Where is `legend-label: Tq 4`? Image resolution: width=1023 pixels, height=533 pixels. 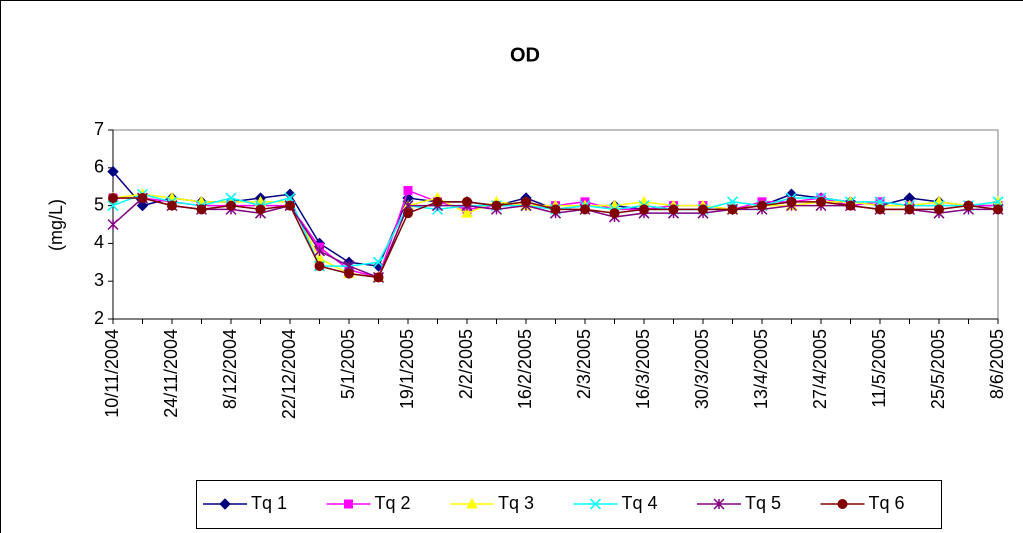 legend-label: Tq 4 is located at coordinates (640, 503).